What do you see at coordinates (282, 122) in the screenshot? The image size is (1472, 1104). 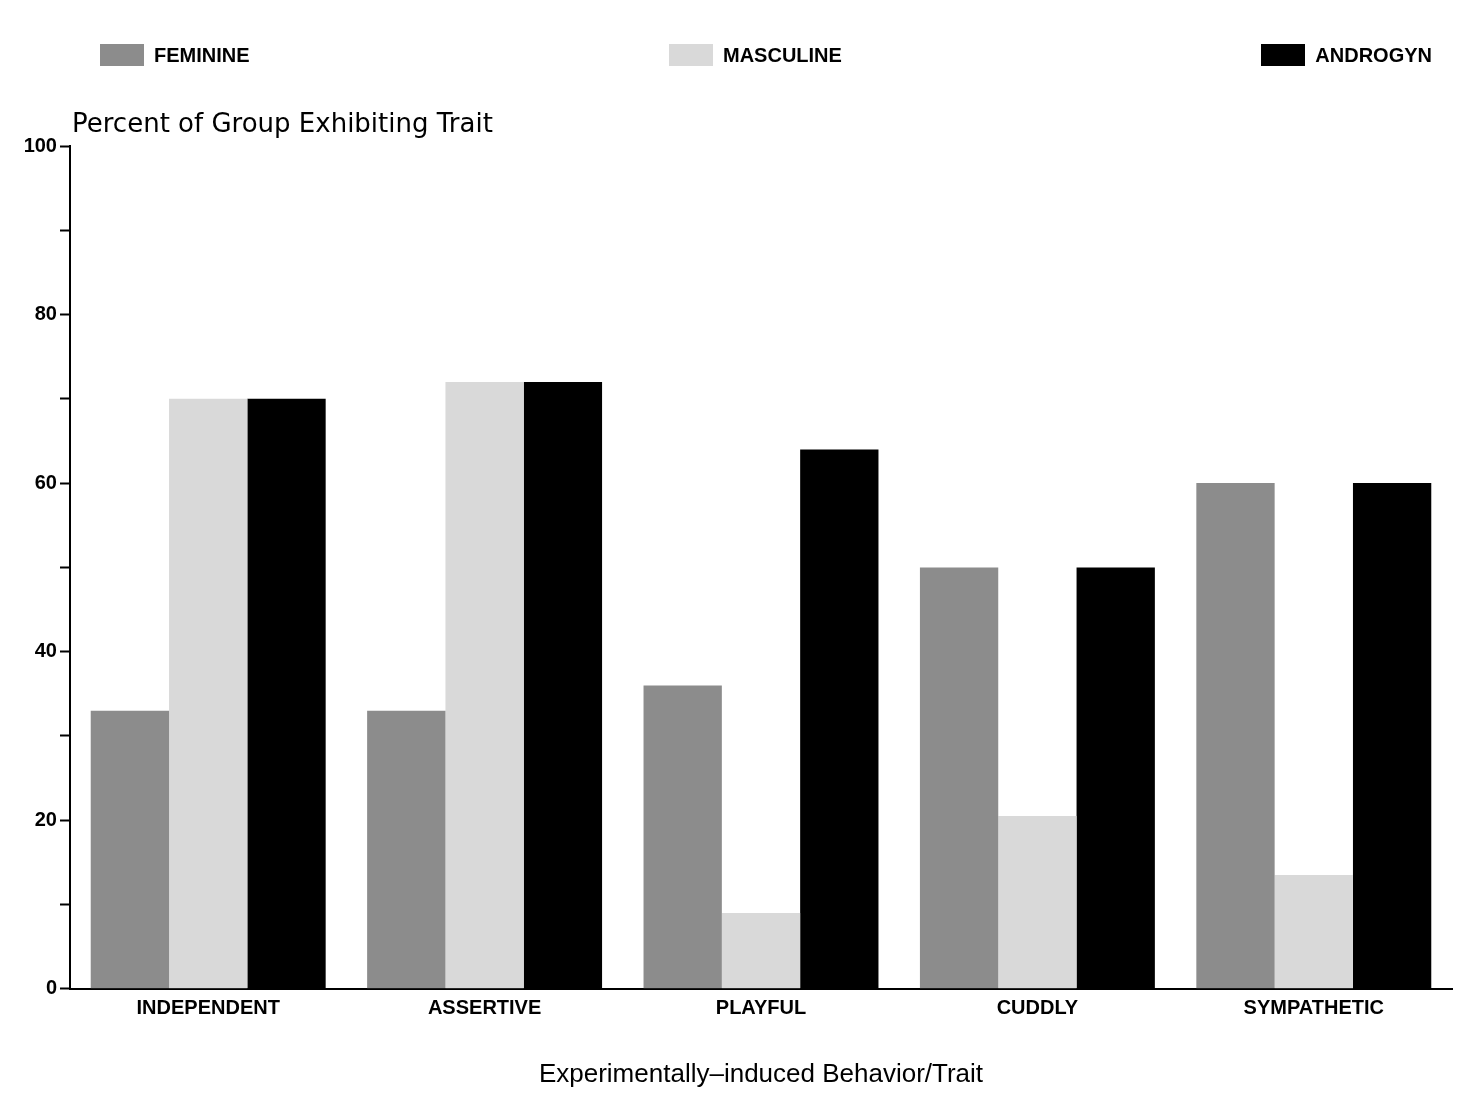 I see `y-axis-title: Percent of Group Exhibiting Trait` at bounding box center [282, 122].